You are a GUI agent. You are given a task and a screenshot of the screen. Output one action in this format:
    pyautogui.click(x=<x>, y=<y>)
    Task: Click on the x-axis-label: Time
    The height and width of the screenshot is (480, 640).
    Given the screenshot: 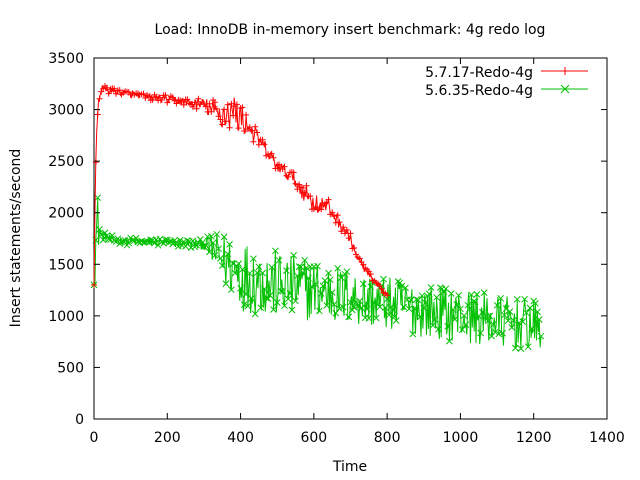 What is the action you would take?
    pyautogui.click(x=349, y=467)
    